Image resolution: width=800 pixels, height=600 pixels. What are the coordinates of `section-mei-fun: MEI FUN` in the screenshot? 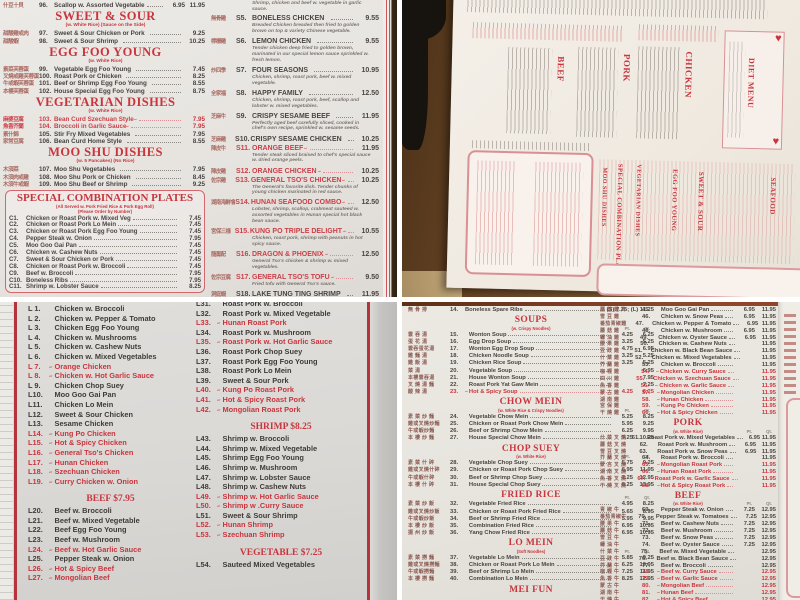 It's located at (531, 590).